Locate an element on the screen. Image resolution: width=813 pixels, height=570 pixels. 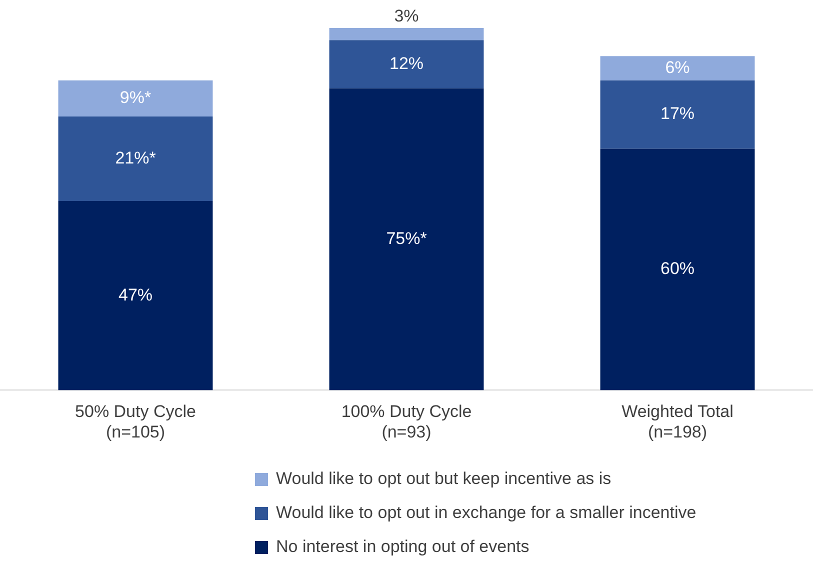
legend-label: Would like to opt out in exchange for a smaller incentive is located at coordinates (486, 513).